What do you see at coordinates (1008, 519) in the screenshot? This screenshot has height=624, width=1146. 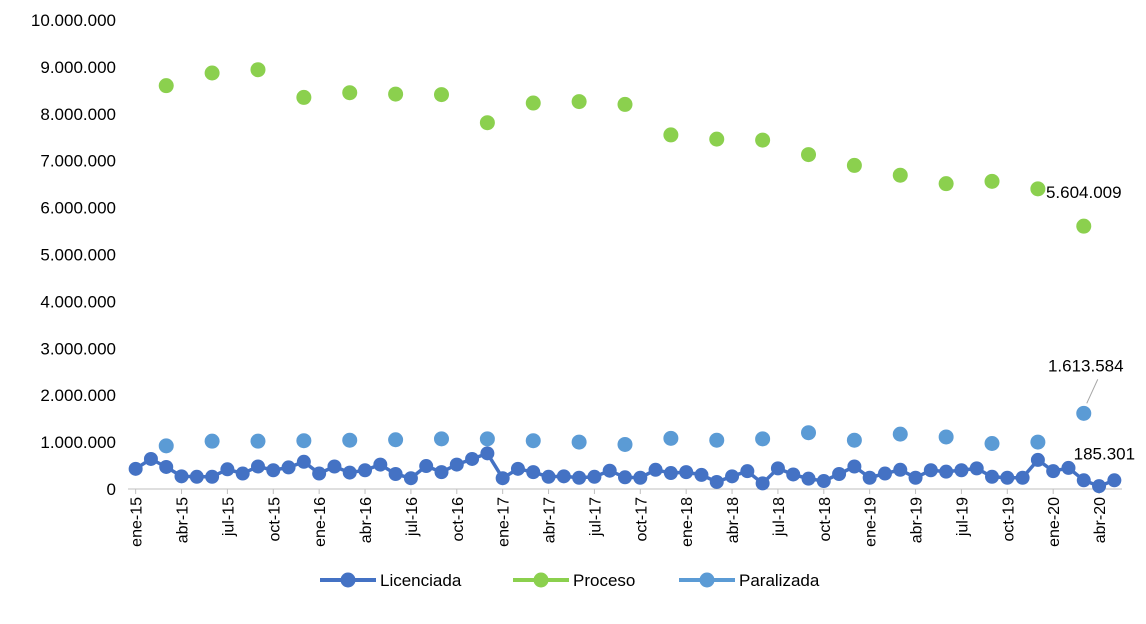 I see `x-tick-label: oct-19` at bounding box center [1008, 519].